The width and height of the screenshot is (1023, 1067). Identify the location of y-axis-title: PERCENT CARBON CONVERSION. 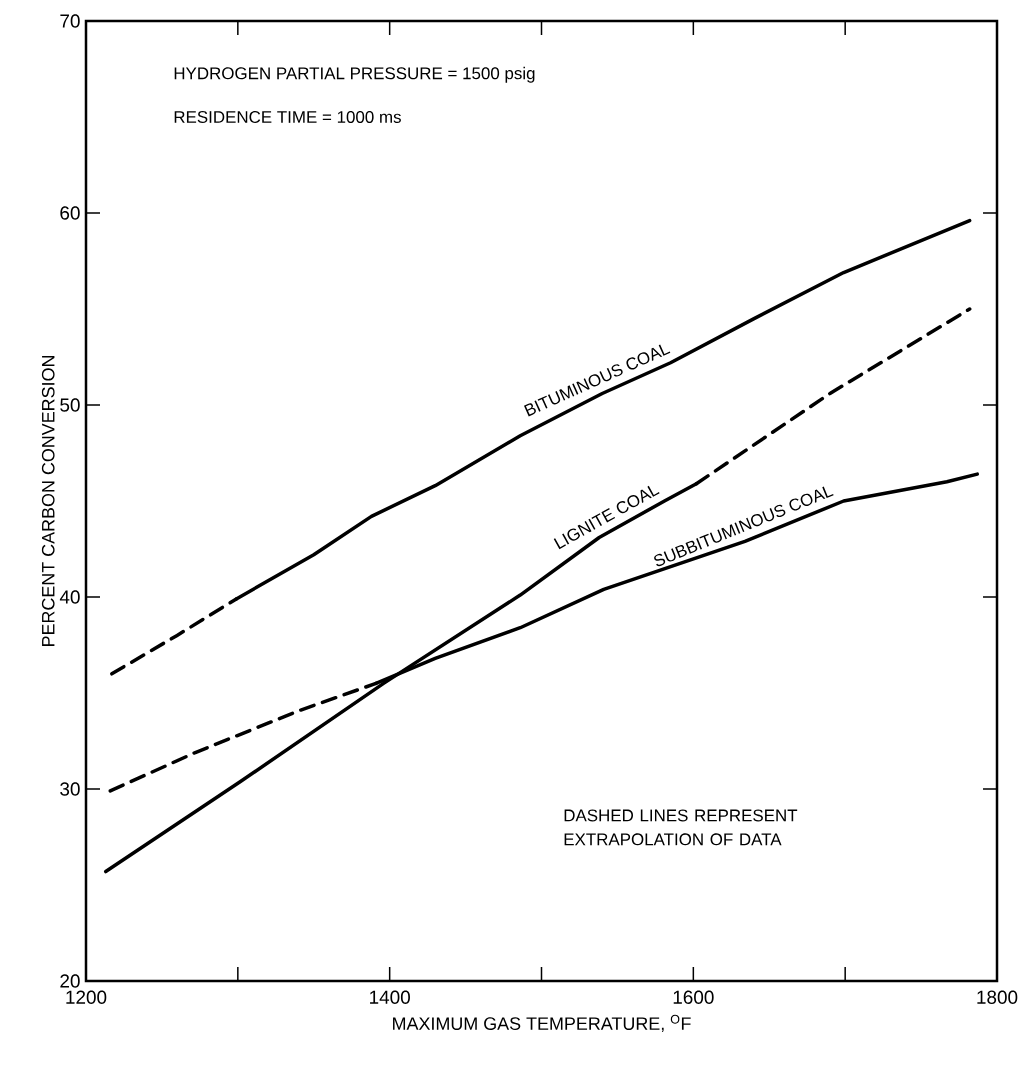
(48, 501).